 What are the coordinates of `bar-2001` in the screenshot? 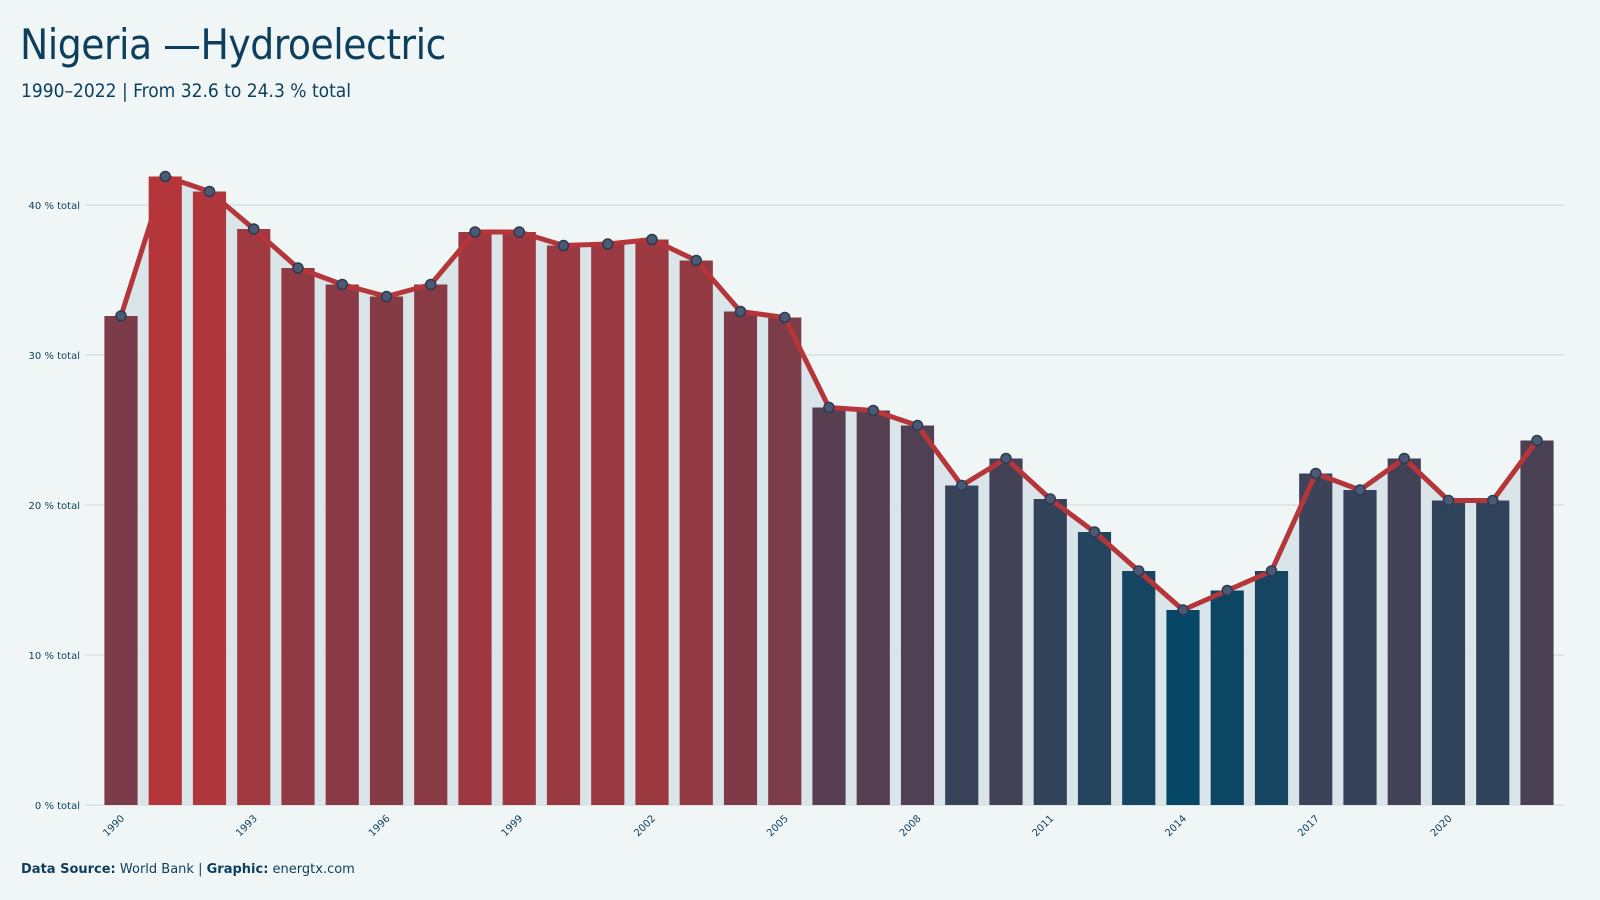 It's located at (608, 524).